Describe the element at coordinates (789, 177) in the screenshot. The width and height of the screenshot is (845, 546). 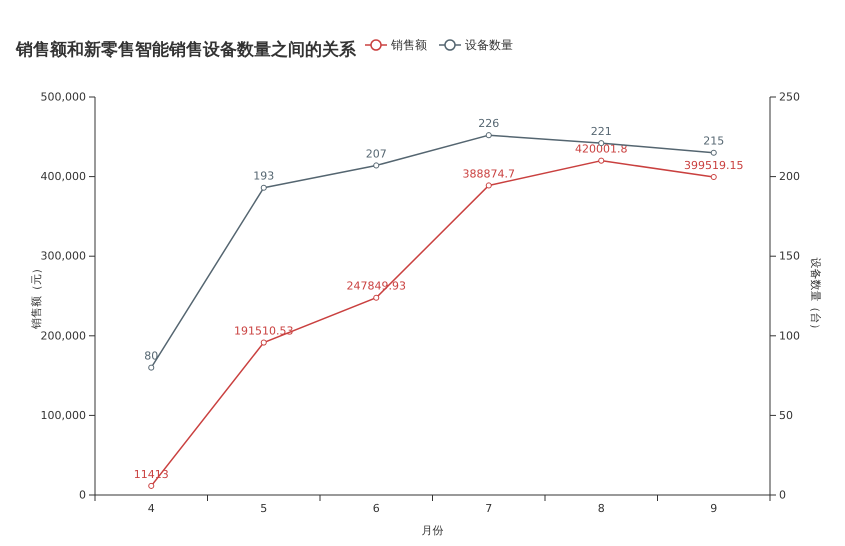
I see `y2-tick-label: 200` at that location.